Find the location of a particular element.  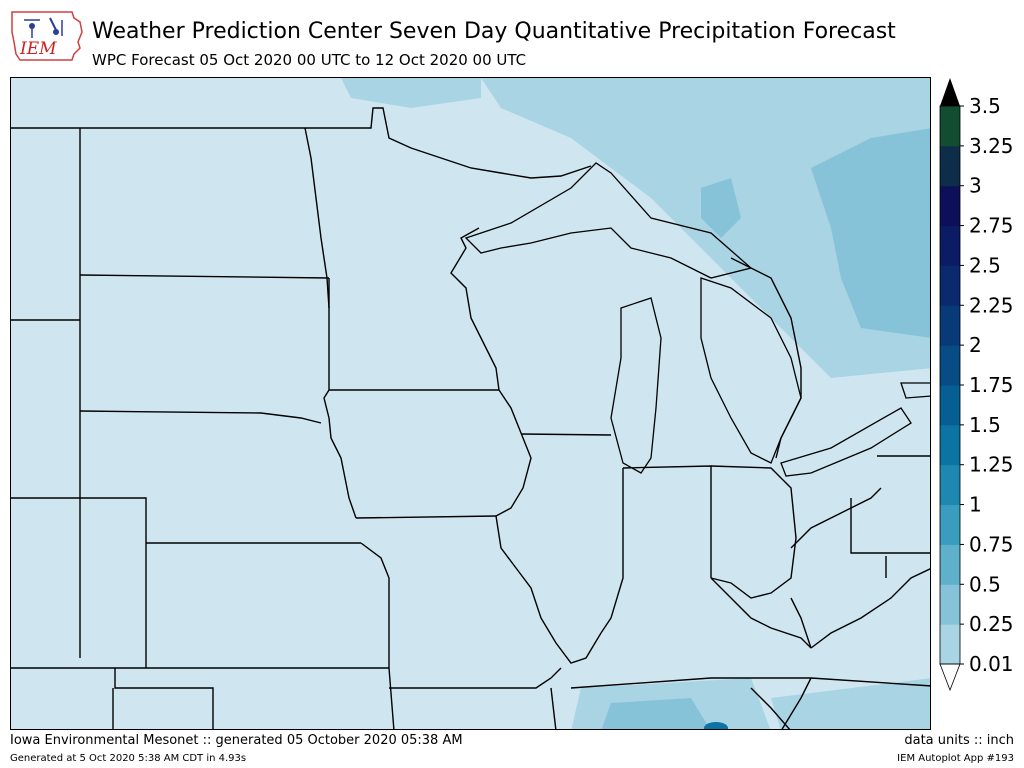

footer-units: data units :: inch is located at coordinates (959, 740).